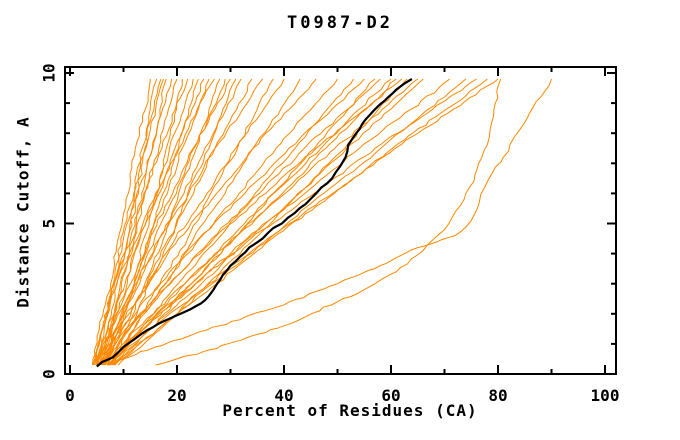 The image size is (680, 440). What do you see at coordinates (283, 395) in the screenshot?
I see `x-tick-label: 40` at bounding box center [283, 395].